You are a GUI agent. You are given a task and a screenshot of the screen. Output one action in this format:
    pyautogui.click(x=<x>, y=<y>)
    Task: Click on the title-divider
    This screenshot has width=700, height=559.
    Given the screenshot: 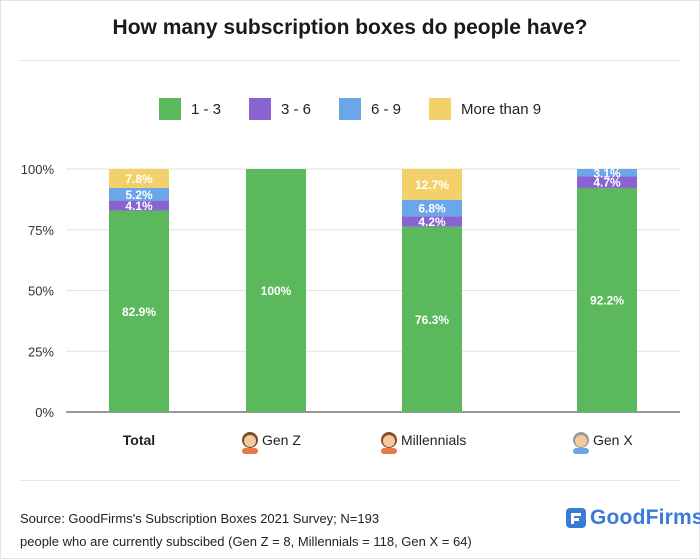 What is the action you would take?
    pyautogui.click(x=350, y=60)
    